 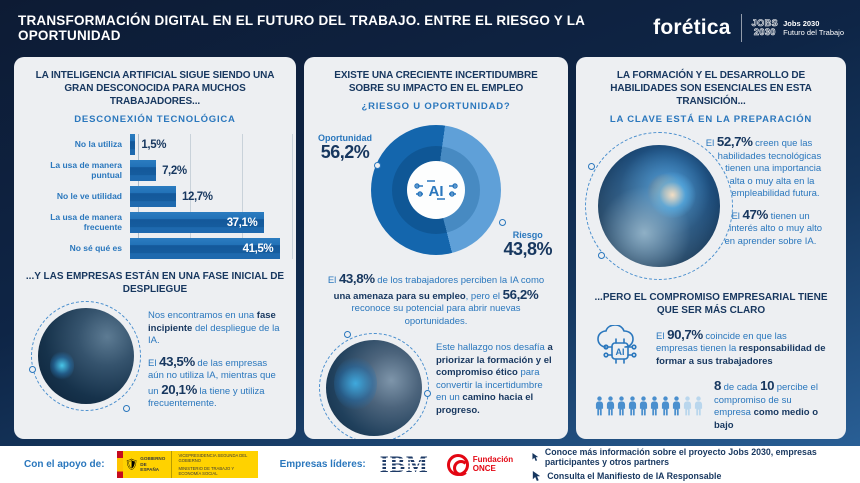 I want to click on card3-chart-title: LA CLAVE ESTÁ EN LA PREPARACIÓN, so click(x=711, y=119).